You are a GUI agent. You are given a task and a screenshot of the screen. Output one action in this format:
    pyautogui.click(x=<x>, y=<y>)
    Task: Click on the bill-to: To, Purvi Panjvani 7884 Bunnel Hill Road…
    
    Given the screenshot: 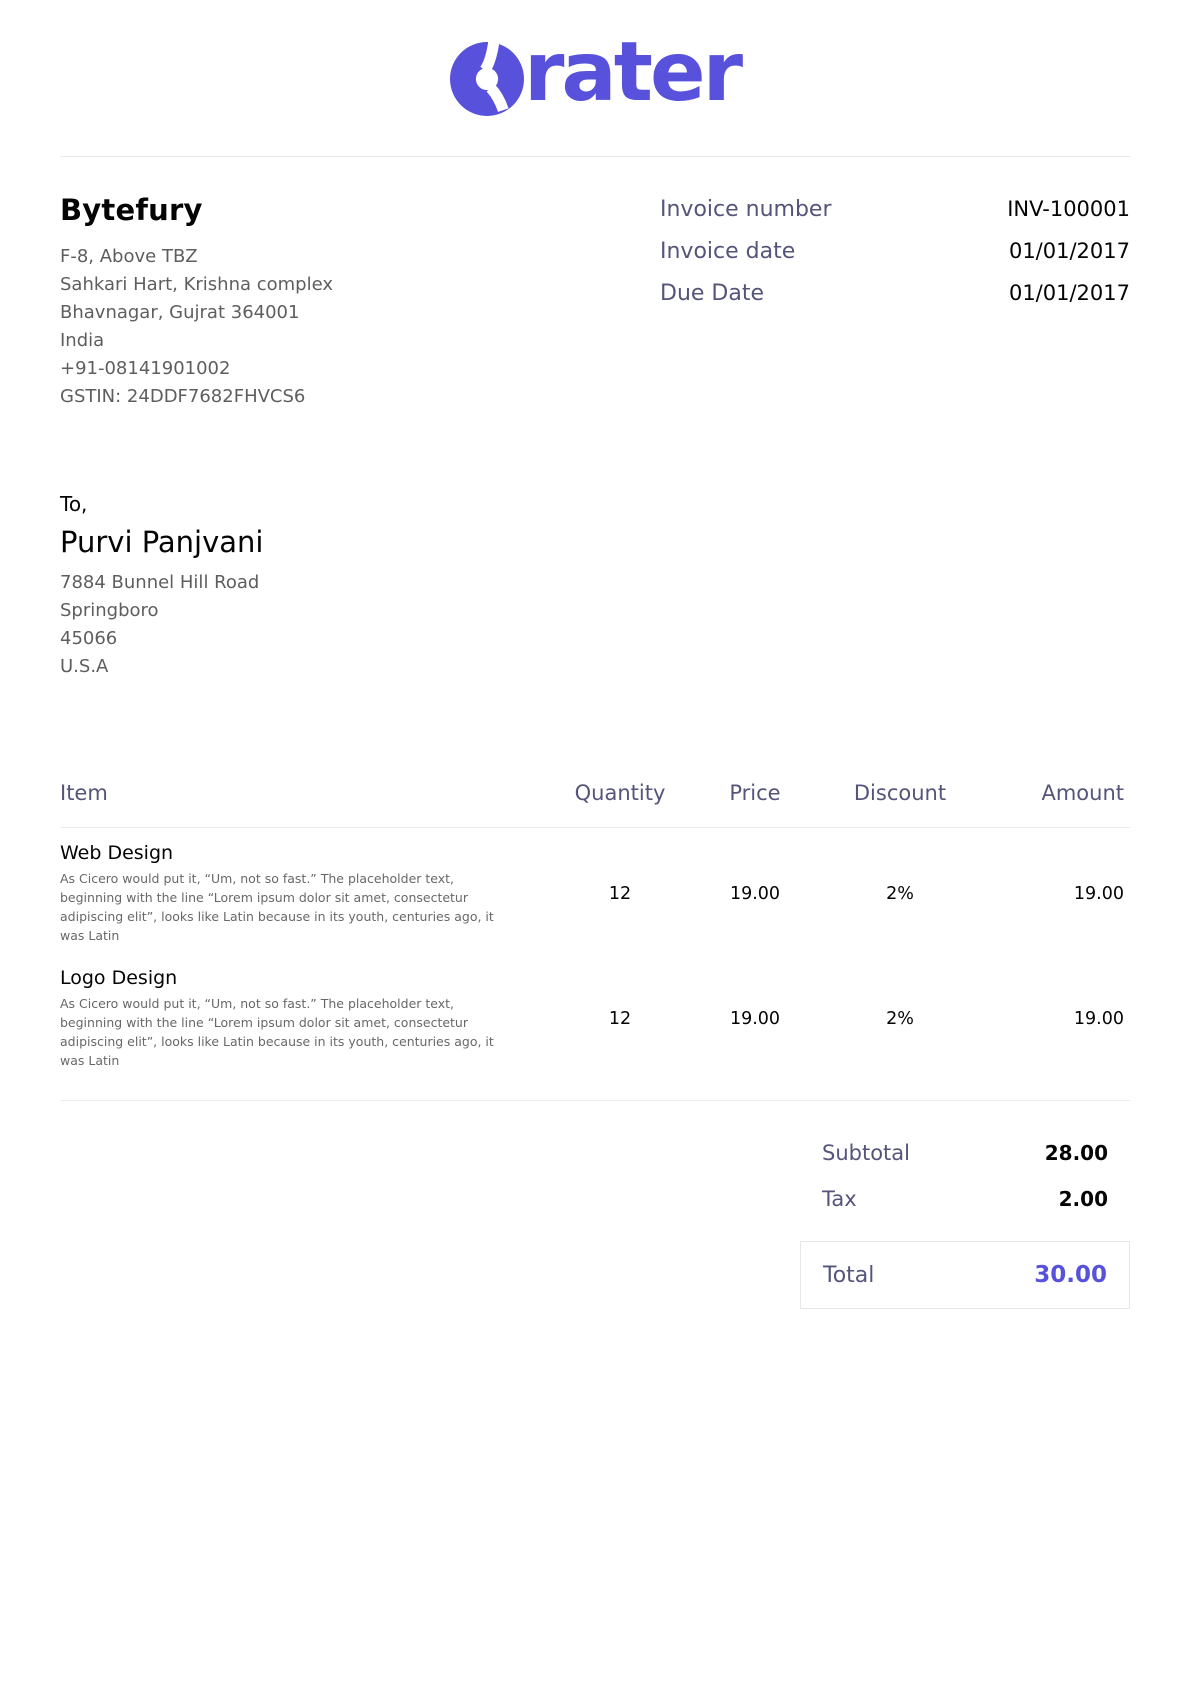 What is the action you would take?
    pyautogui.click(x=595, y=585)
    